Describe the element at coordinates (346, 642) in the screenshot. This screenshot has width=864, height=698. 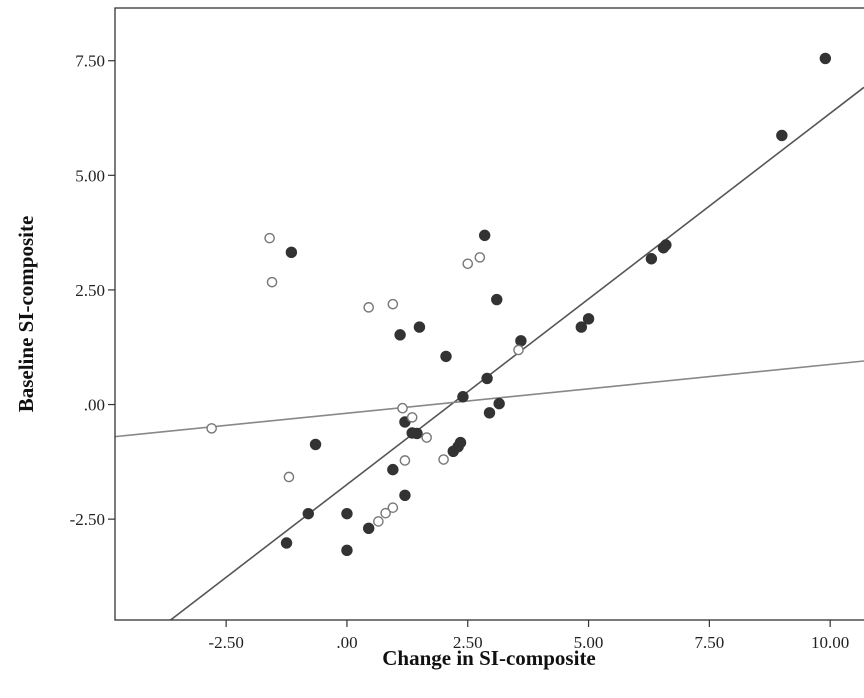
I see `x-tick-label: .00` at that location.